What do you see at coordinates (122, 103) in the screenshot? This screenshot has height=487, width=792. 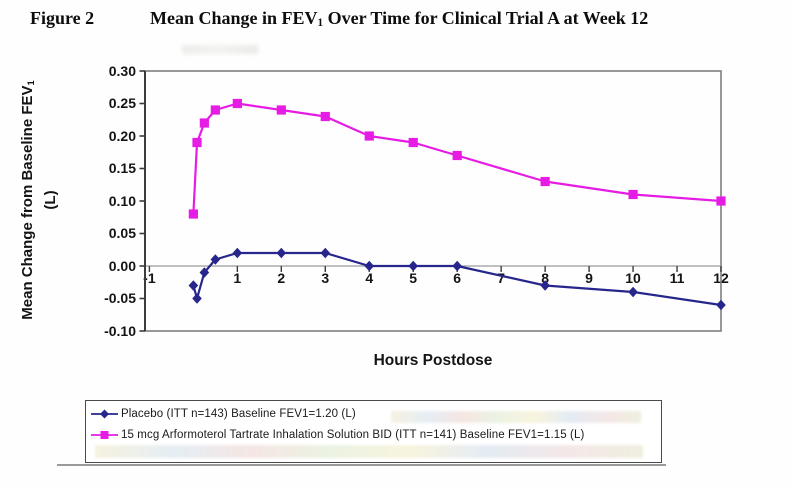 I see `y-tick-label: 0.25` at bounding box center [122, 103].